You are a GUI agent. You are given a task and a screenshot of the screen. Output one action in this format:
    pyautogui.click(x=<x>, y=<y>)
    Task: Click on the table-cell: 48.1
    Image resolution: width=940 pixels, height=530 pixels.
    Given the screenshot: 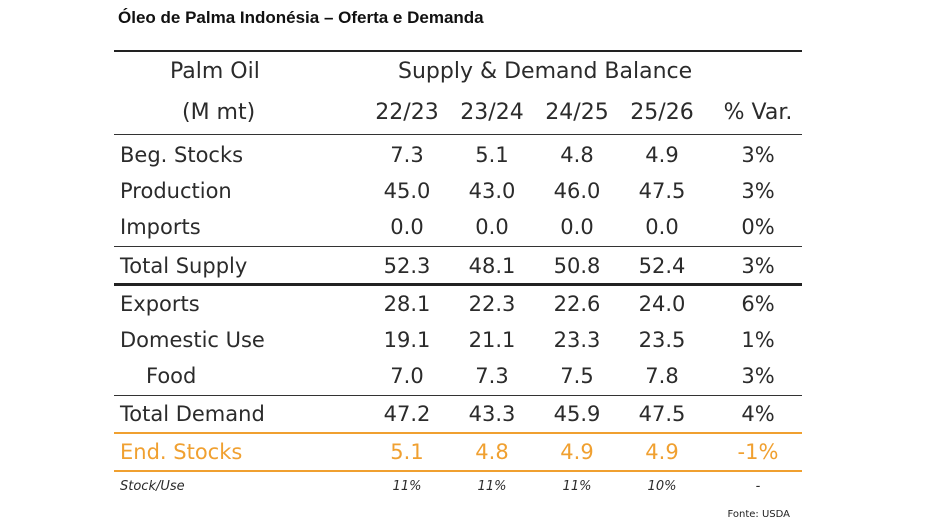 What is the action you would take?
    pyautogui.click(x=492, y=266)
    